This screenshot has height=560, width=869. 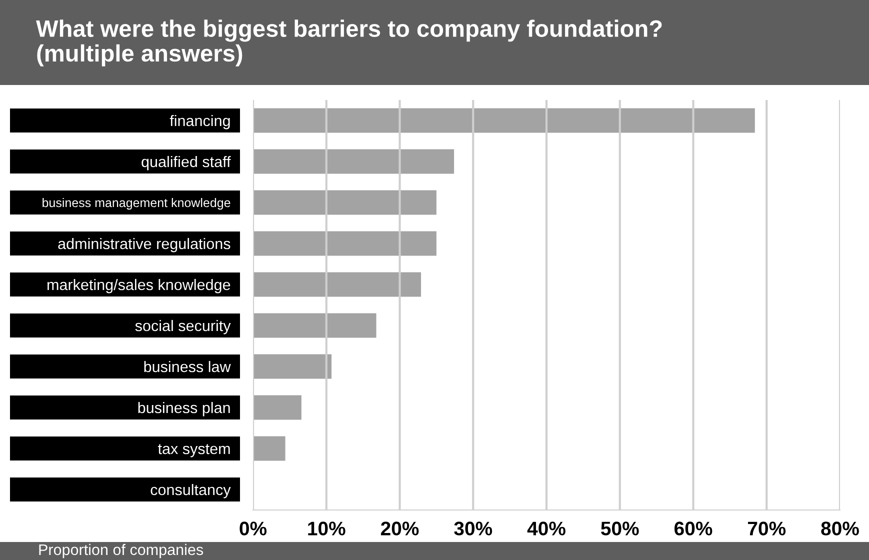 What do you see at coordinates (620, 529) in the screenshot?
I see `x-tick-label: 50%` at bounding box center [620, 529].